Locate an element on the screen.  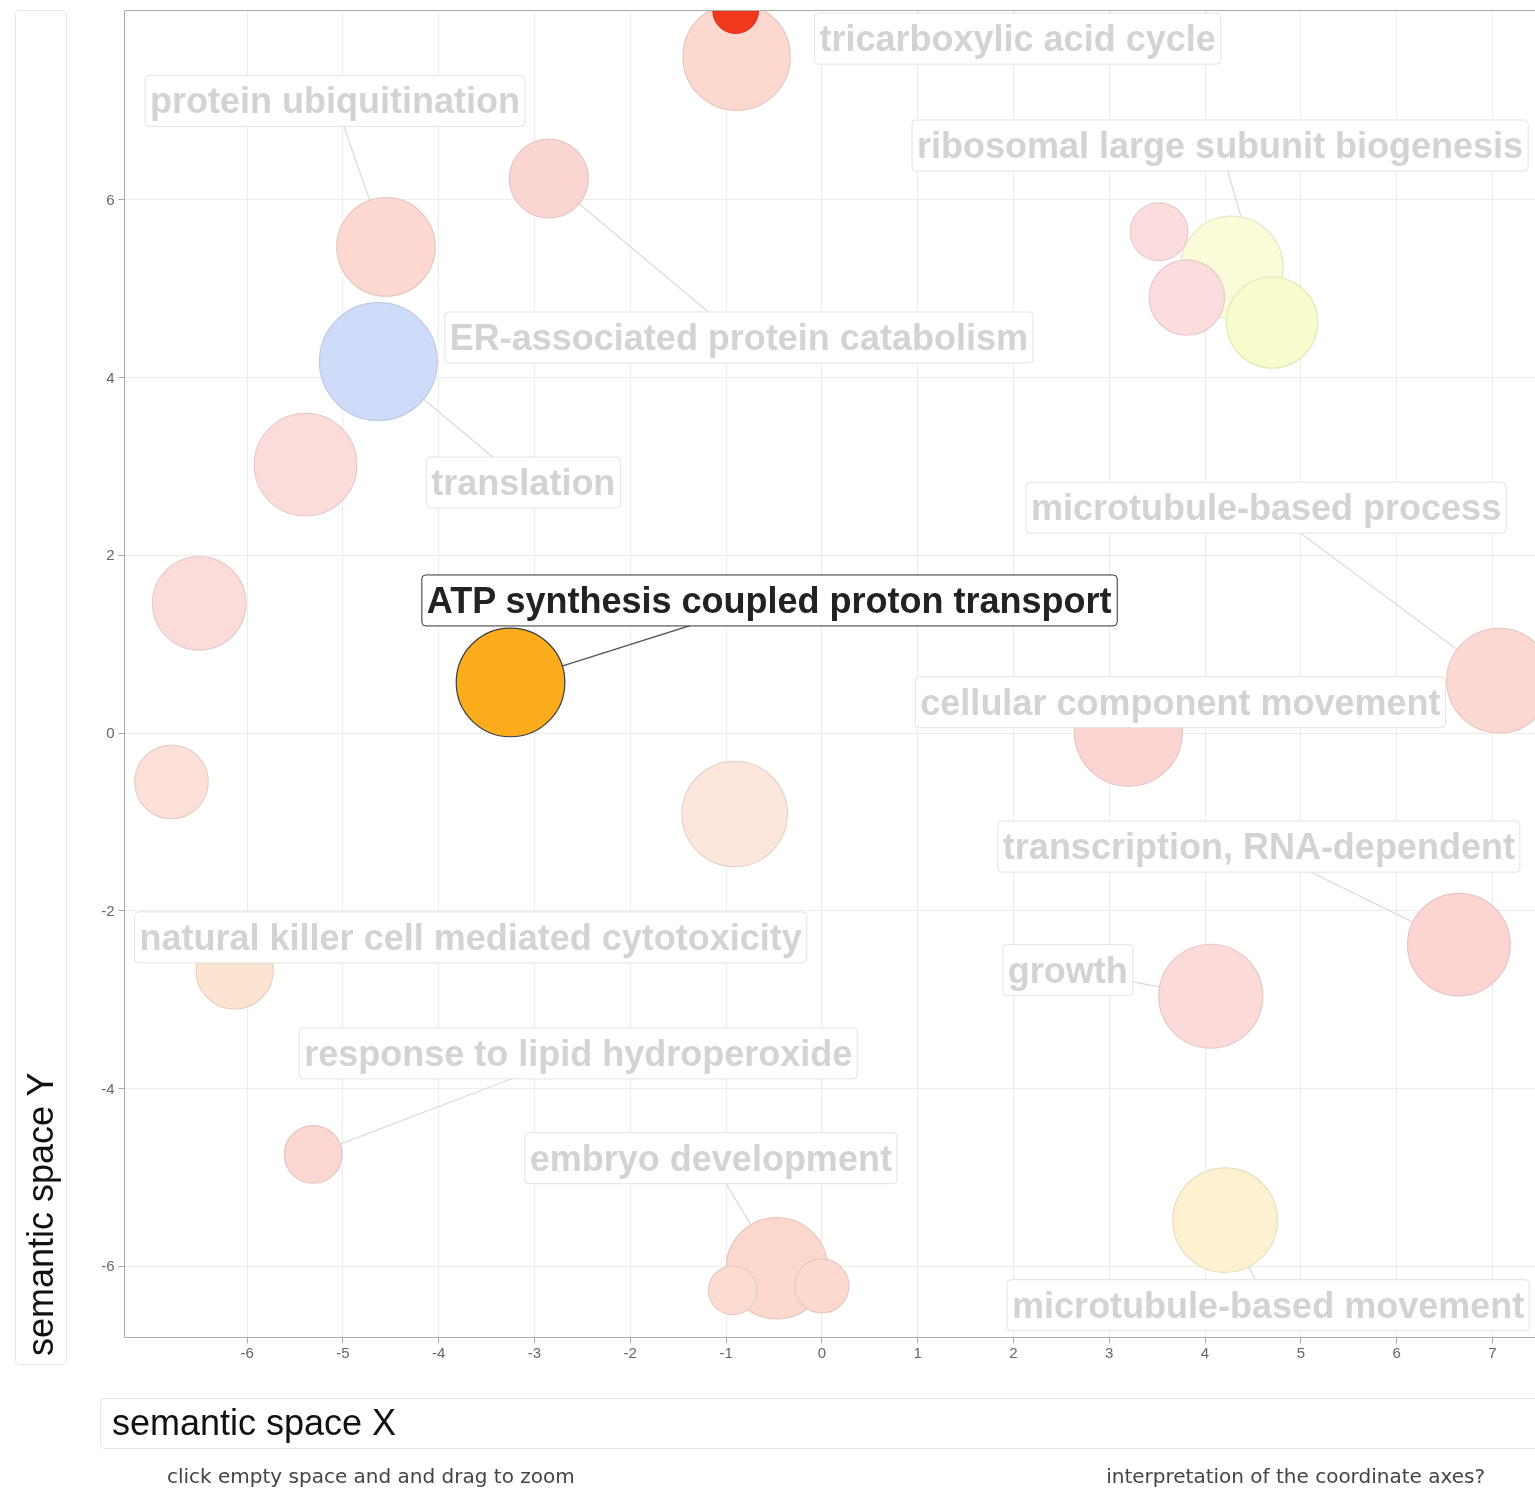
y-tick-label: 6 is located at coordinates (110, 199).